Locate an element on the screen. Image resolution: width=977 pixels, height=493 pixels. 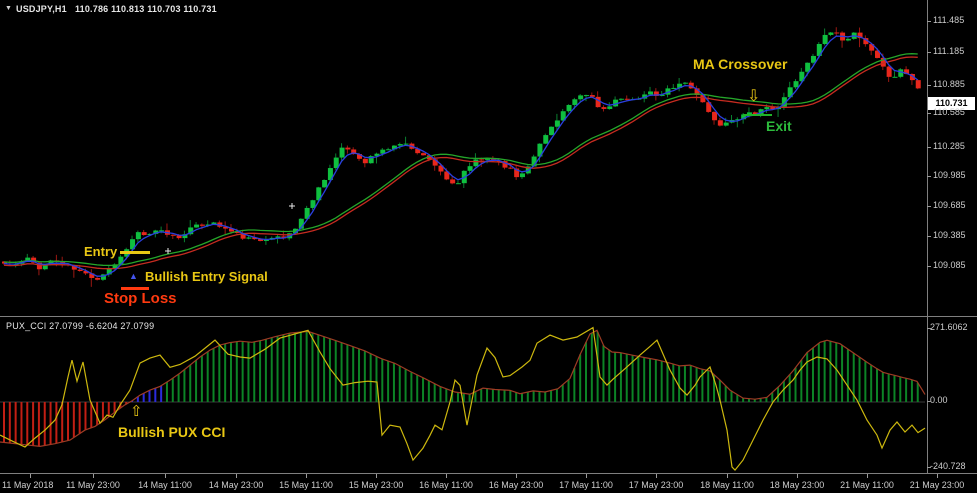
exit-label: Exit is located at coordinates (779, 126).